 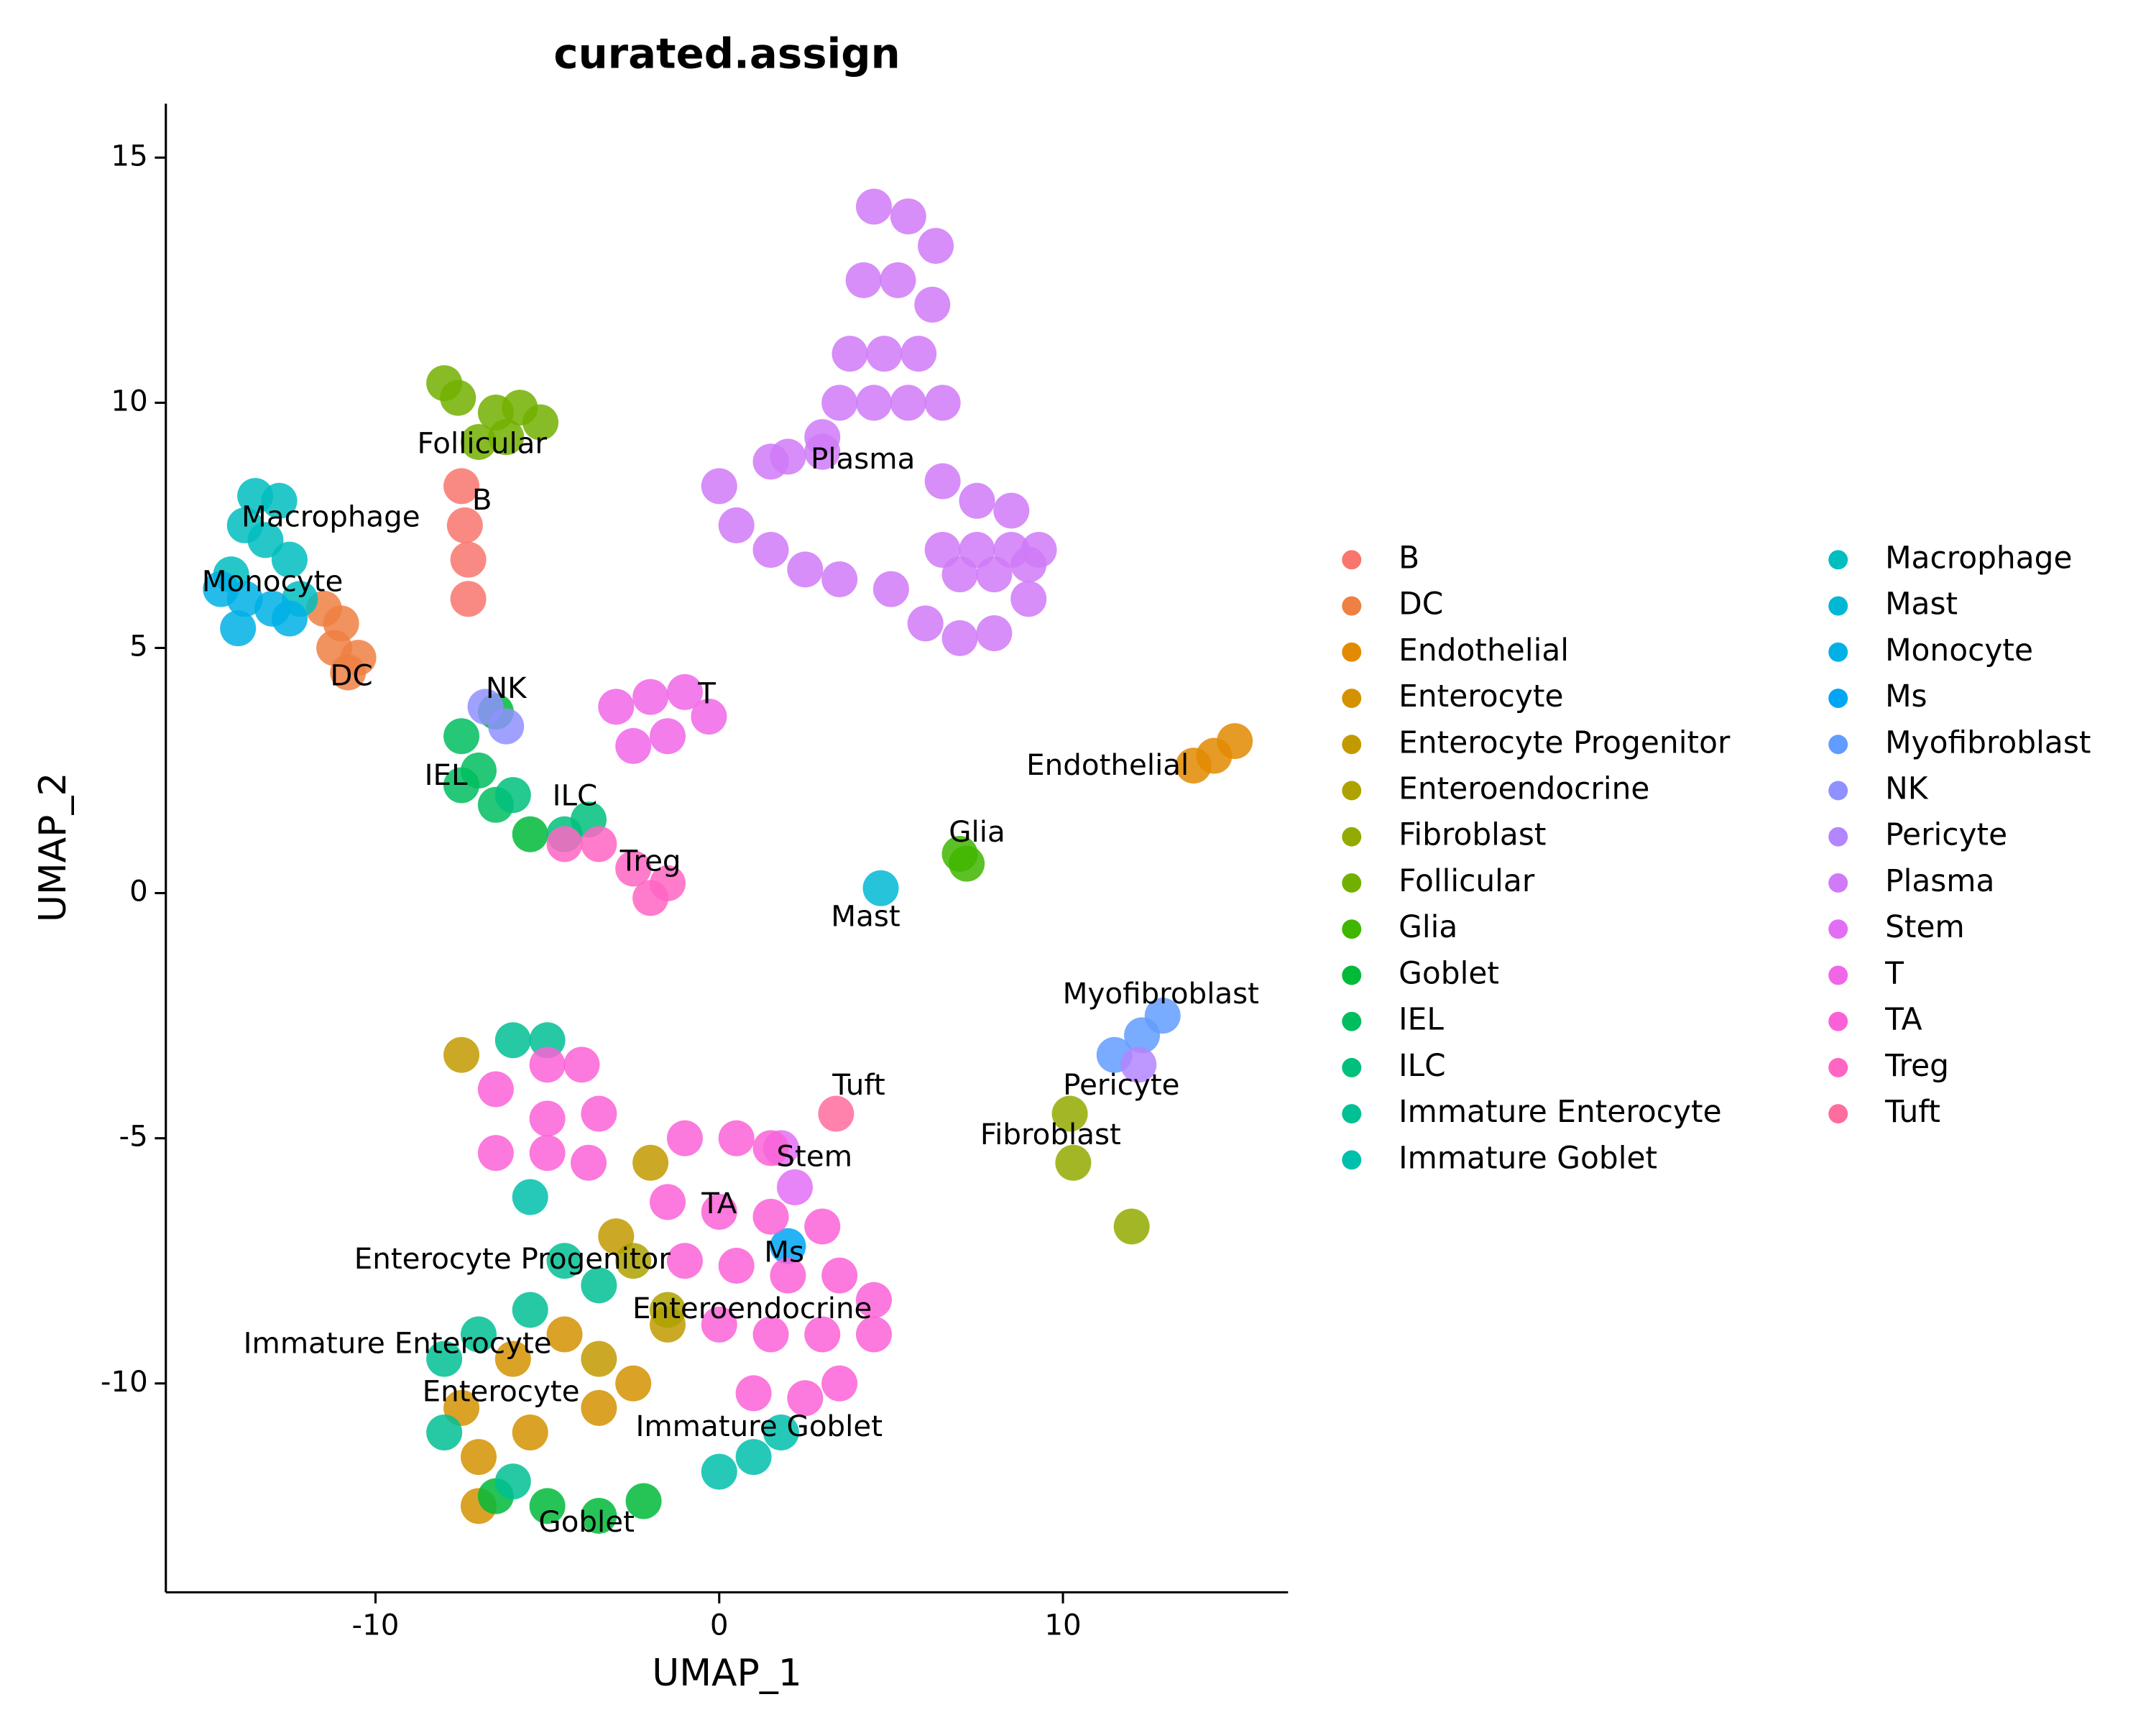 I want to click on y-tick-label: -10, so click(x=125, y=1382).